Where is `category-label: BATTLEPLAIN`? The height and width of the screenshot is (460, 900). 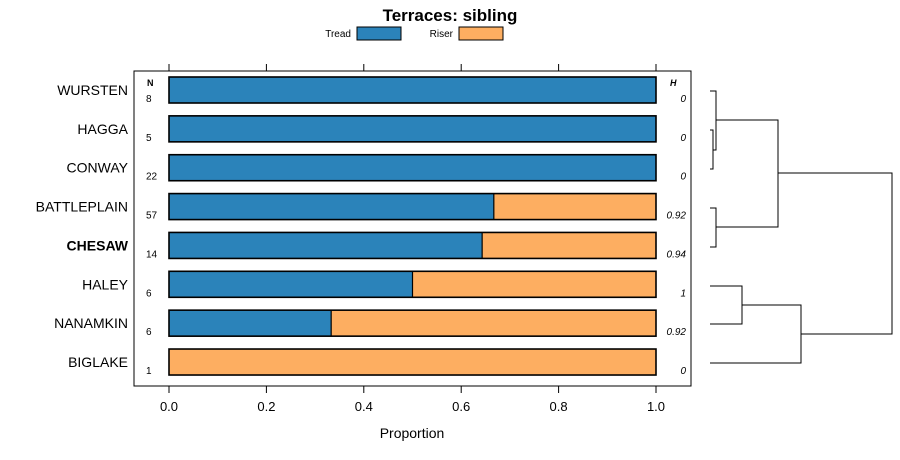 category-label: BATTLEPLAIN is located at coordinates (82, 207).